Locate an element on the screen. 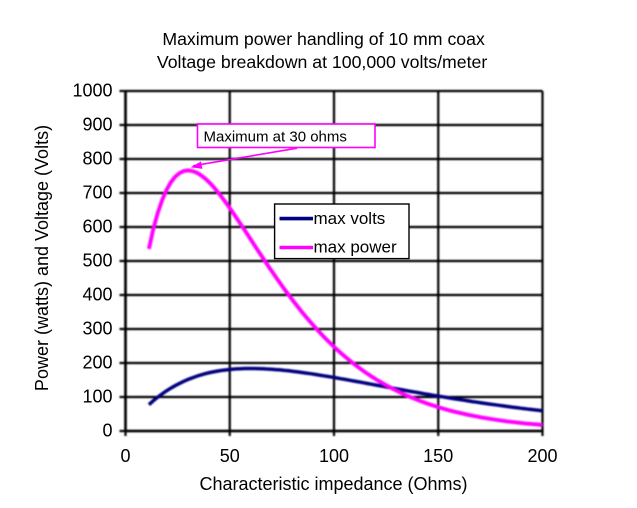  svg-text:Characteristic impedance (Ohms: Characteristic impedance (Ohms) is located at coordinates (333, 484).